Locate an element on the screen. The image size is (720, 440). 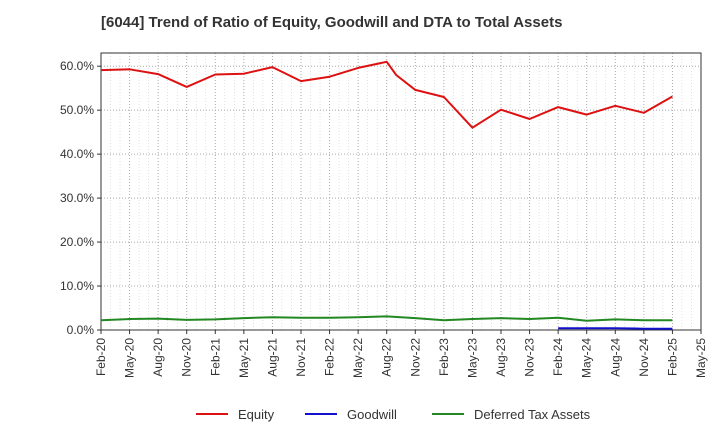
legend-label: Equity is located at coordinates (256, 414).